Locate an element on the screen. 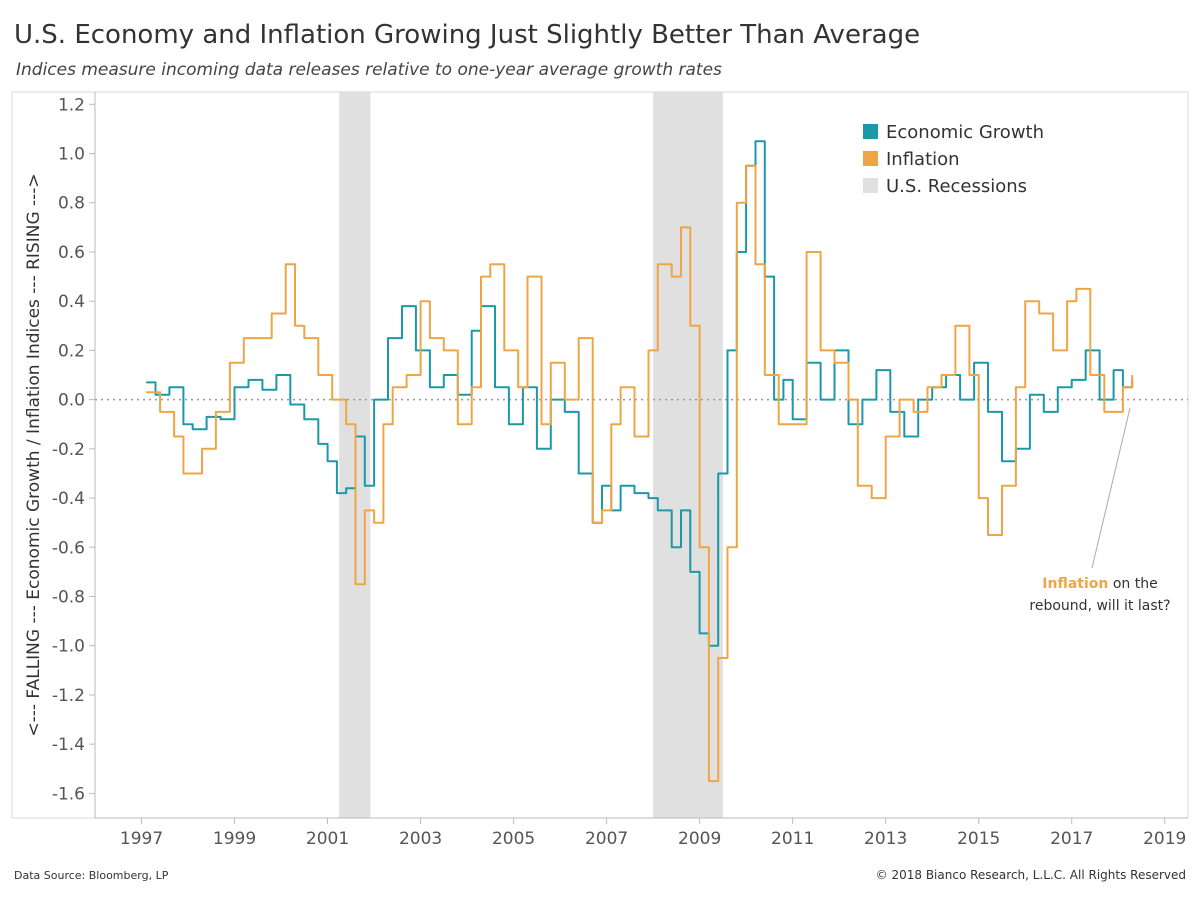 This screenshot has width=1200, height=900. data-source: Data Source: Bloomberg, LP is located at coordinates (91, 875).